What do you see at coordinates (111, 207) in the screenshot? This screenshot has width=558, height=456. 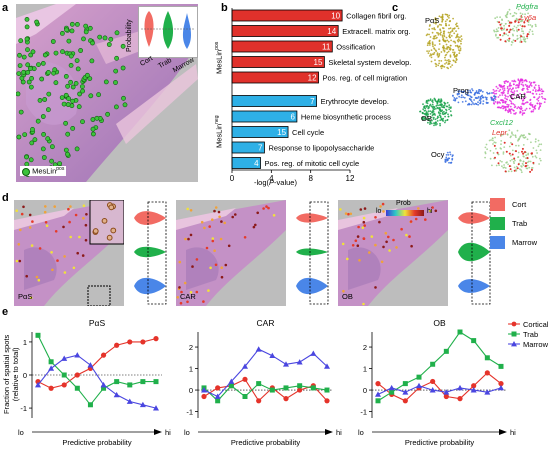 I see `prob-spot-zoom` at bounding box center [111, 207].